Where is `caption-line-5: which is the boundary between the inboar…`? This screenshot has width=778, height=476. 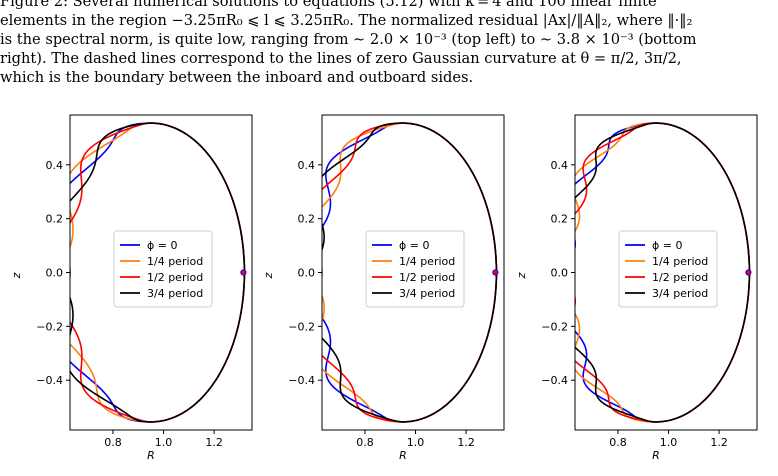 caption-line-5: which is the boundary between the inboar… is located at coordinates (237, 77).